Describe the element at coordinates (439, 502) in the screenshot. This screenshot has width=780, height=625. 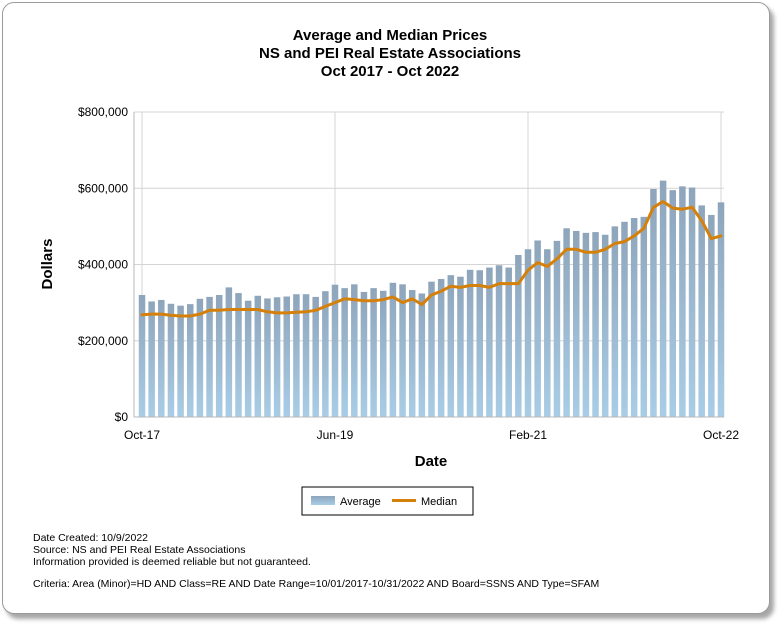
I see `legend-label-median: Median` at that location.